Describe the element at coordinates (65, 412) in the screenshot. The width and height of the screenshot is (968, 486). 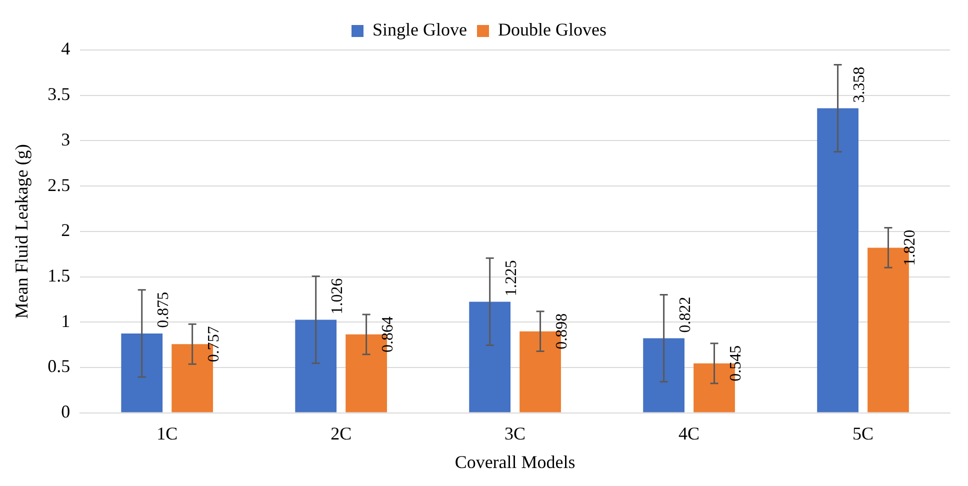
I see `y-tick-label: 0` at that location.